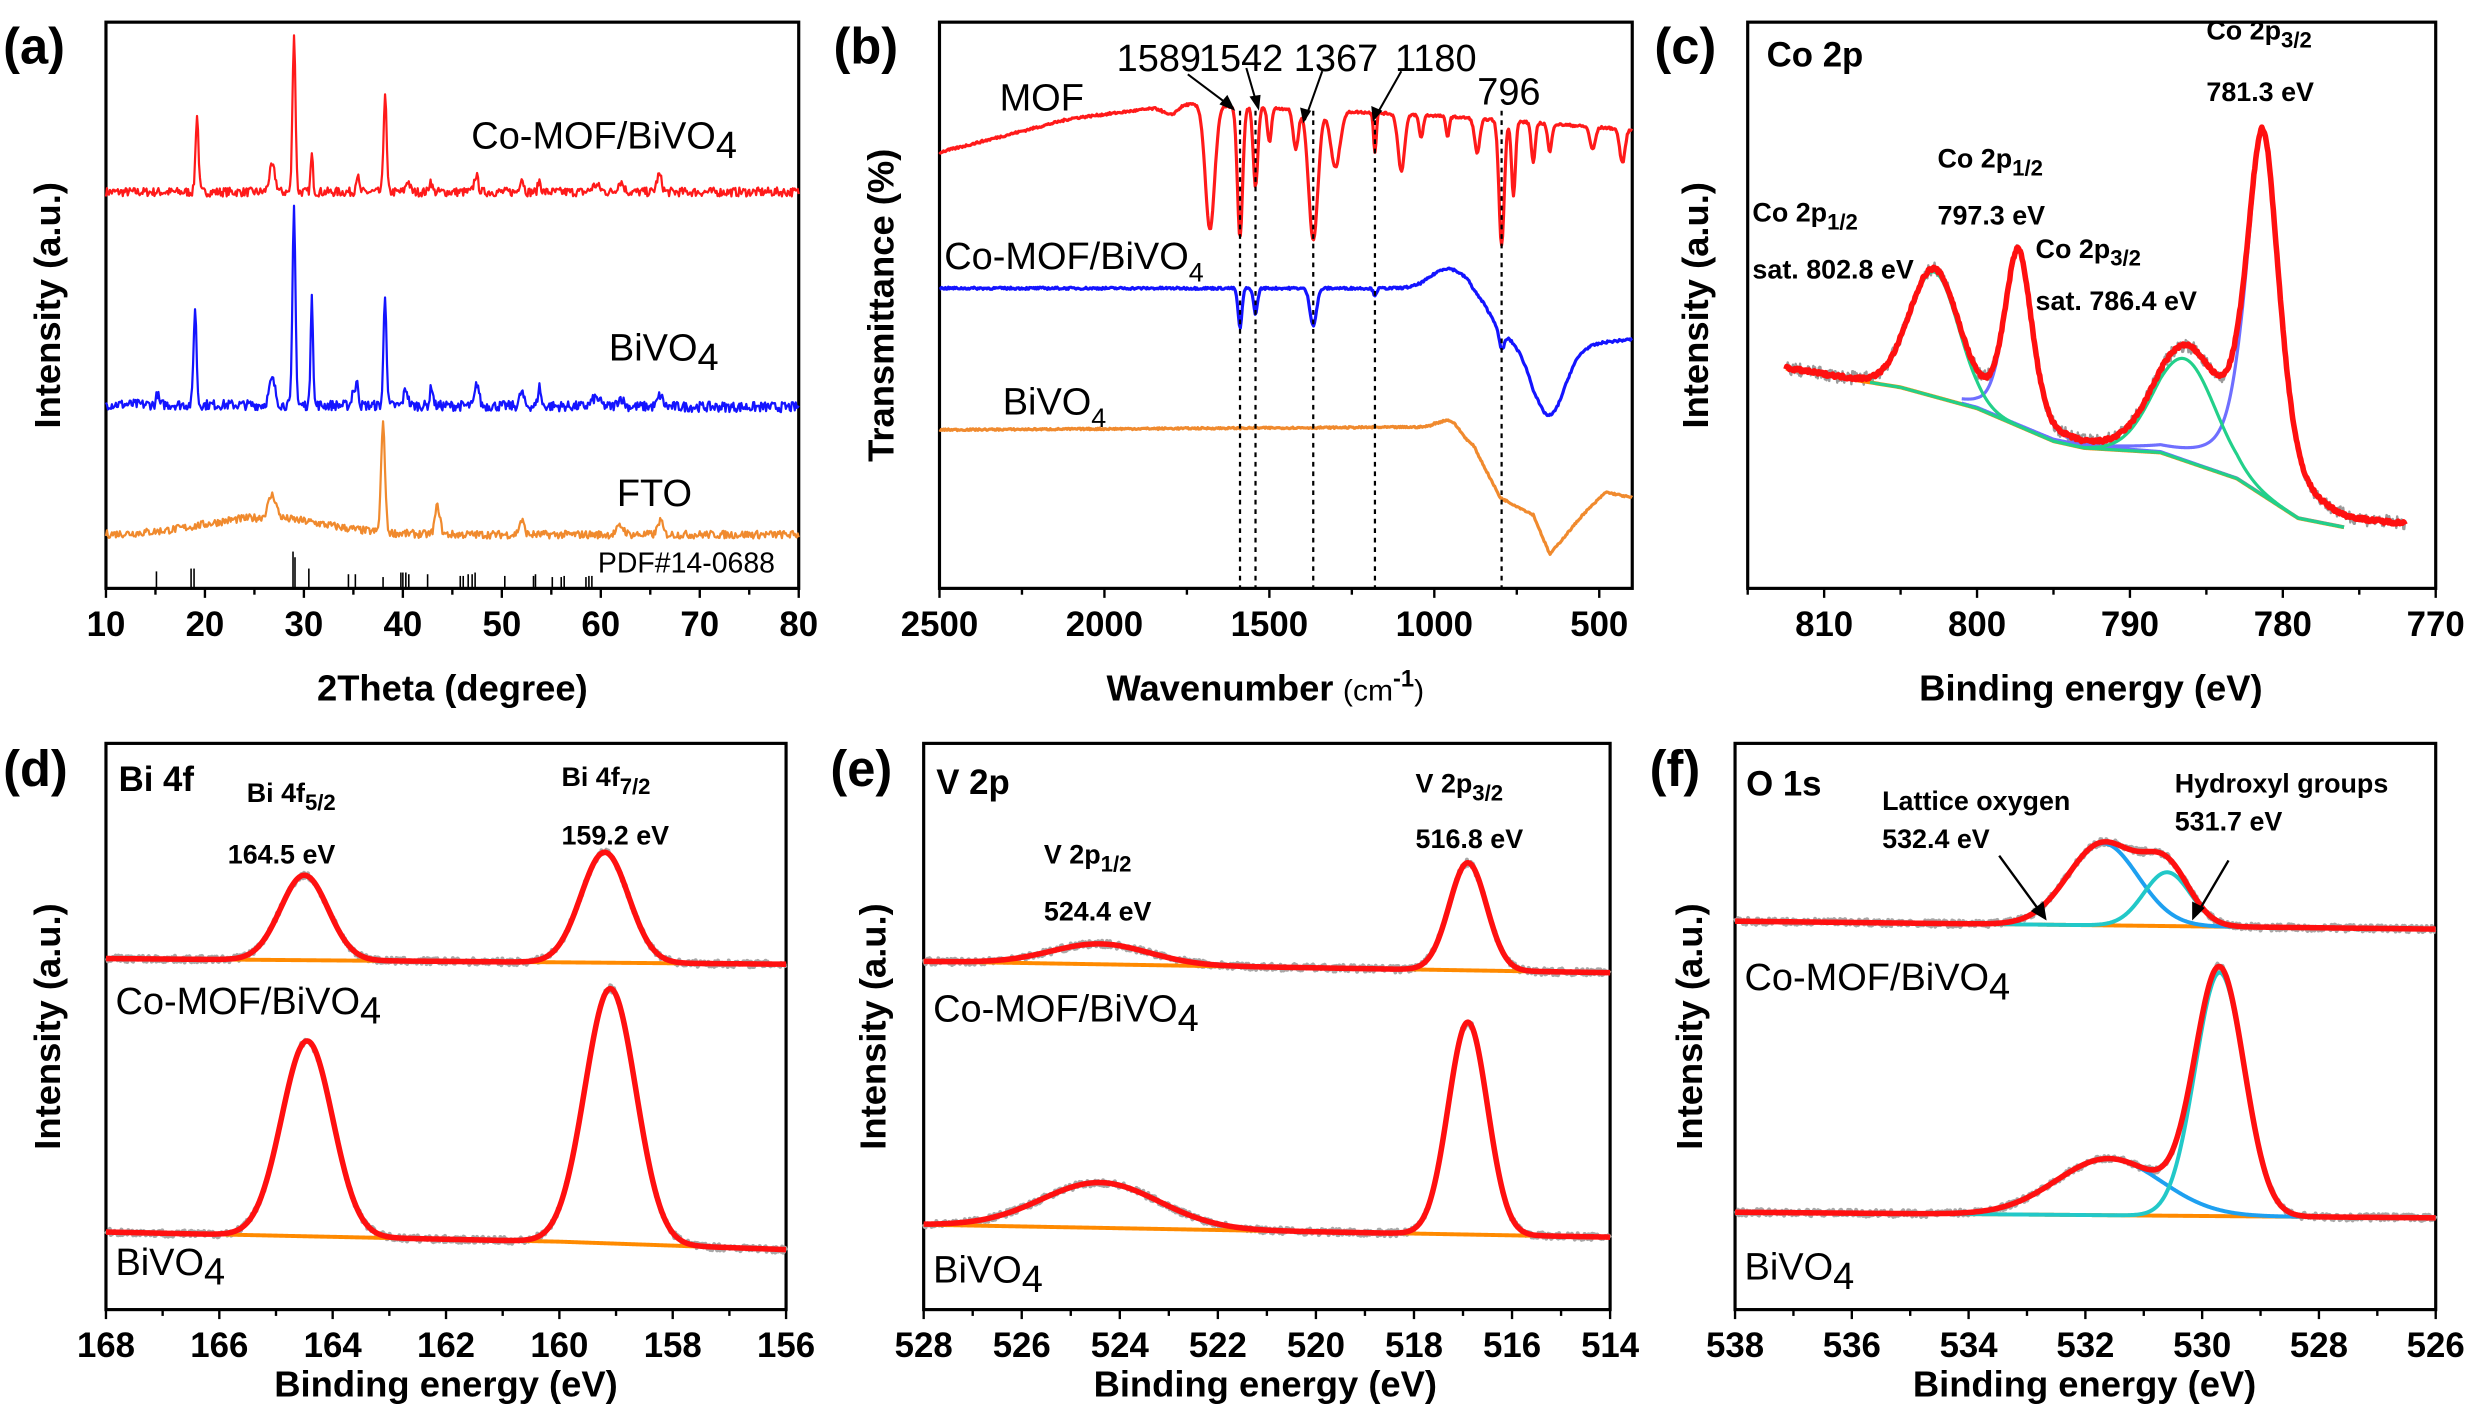  I want to click on x-tick-label: 40, so click(403, 625).